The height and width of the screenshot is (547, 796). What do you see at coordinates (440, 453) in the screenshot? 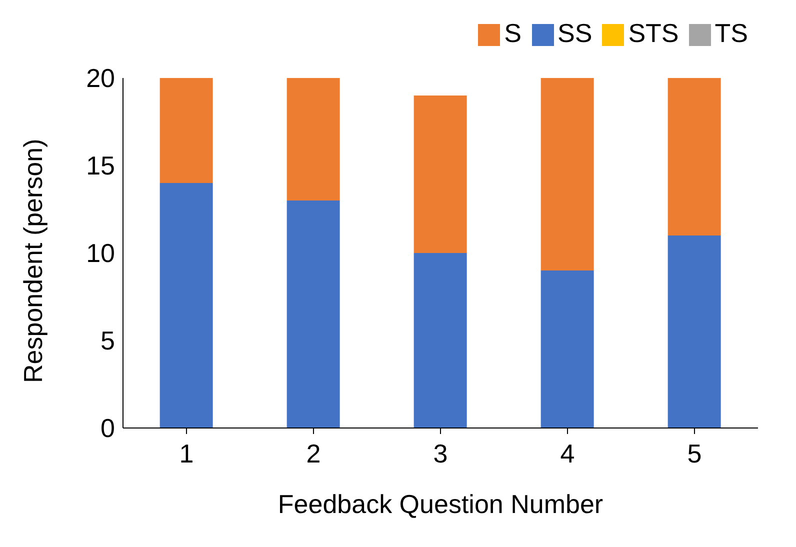
I see `x-tick-label: 3` at bounding box center [440, 453].